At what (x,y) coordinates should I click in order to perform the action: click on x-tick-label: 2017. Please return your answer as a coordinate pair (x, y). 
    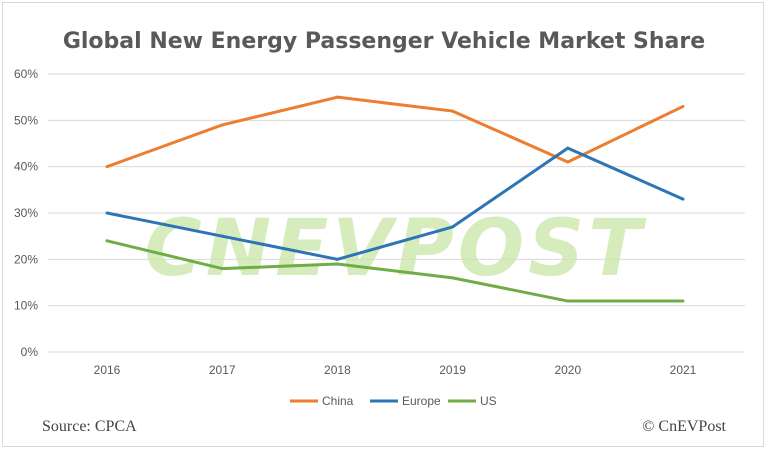
    Looking at the image, I should click on (222, 370).